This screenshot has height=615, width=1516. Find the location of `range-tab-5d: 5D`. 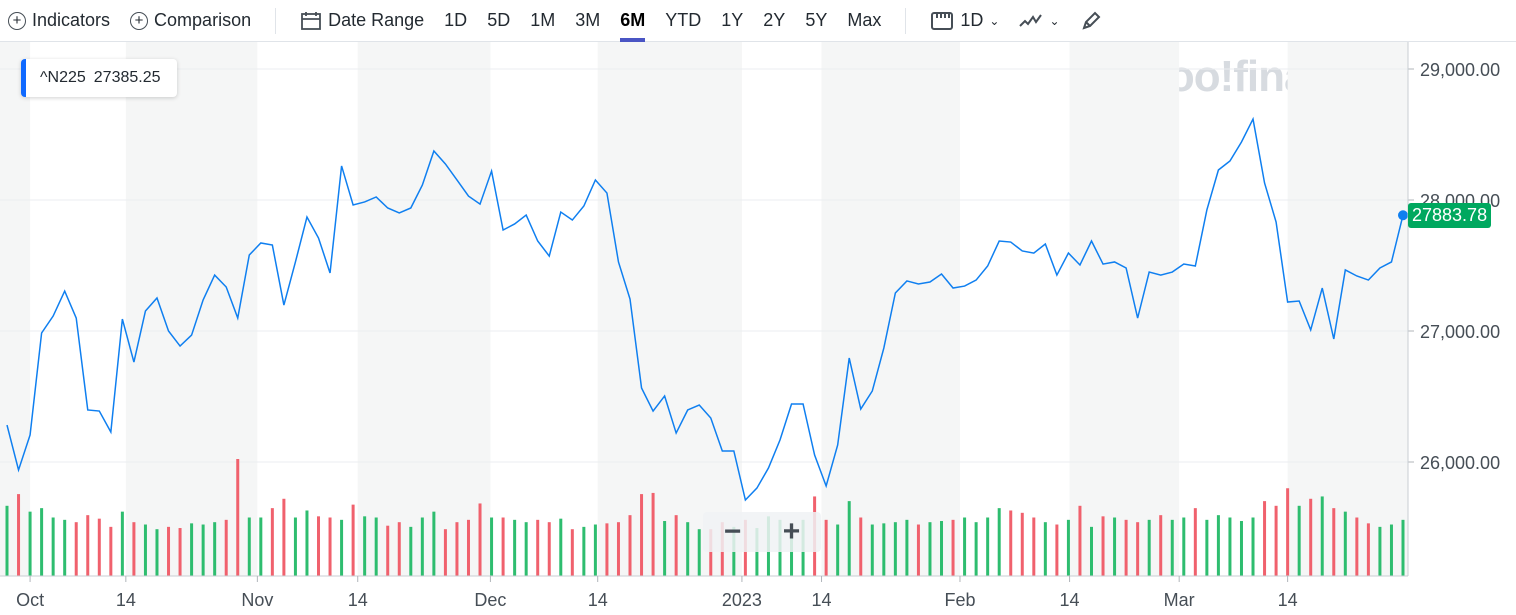

range-tab-5d: 5D is located at coordinates (499, 20).